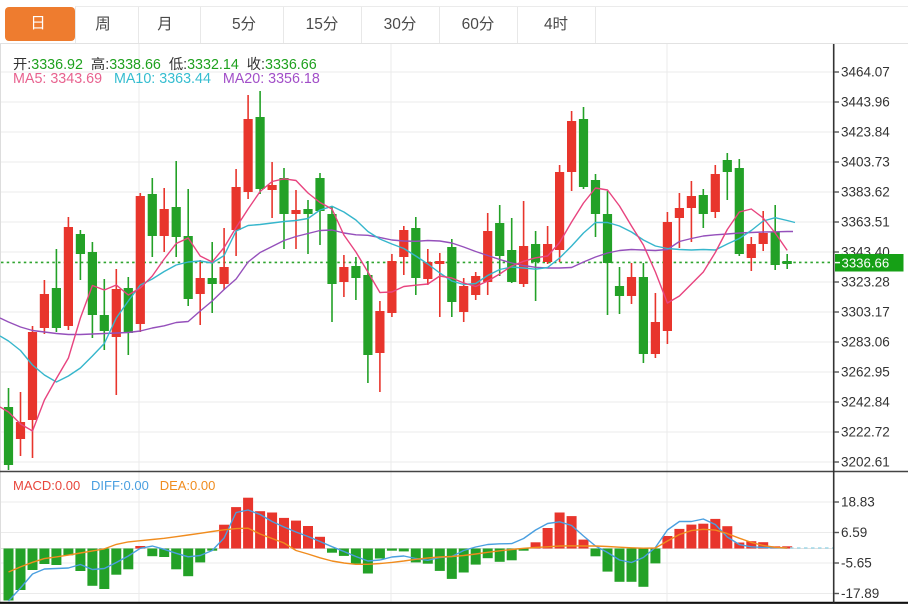 This screenshot has height=606, width=908. I want to click on svg-text: 3303.17, so click(865, 312).